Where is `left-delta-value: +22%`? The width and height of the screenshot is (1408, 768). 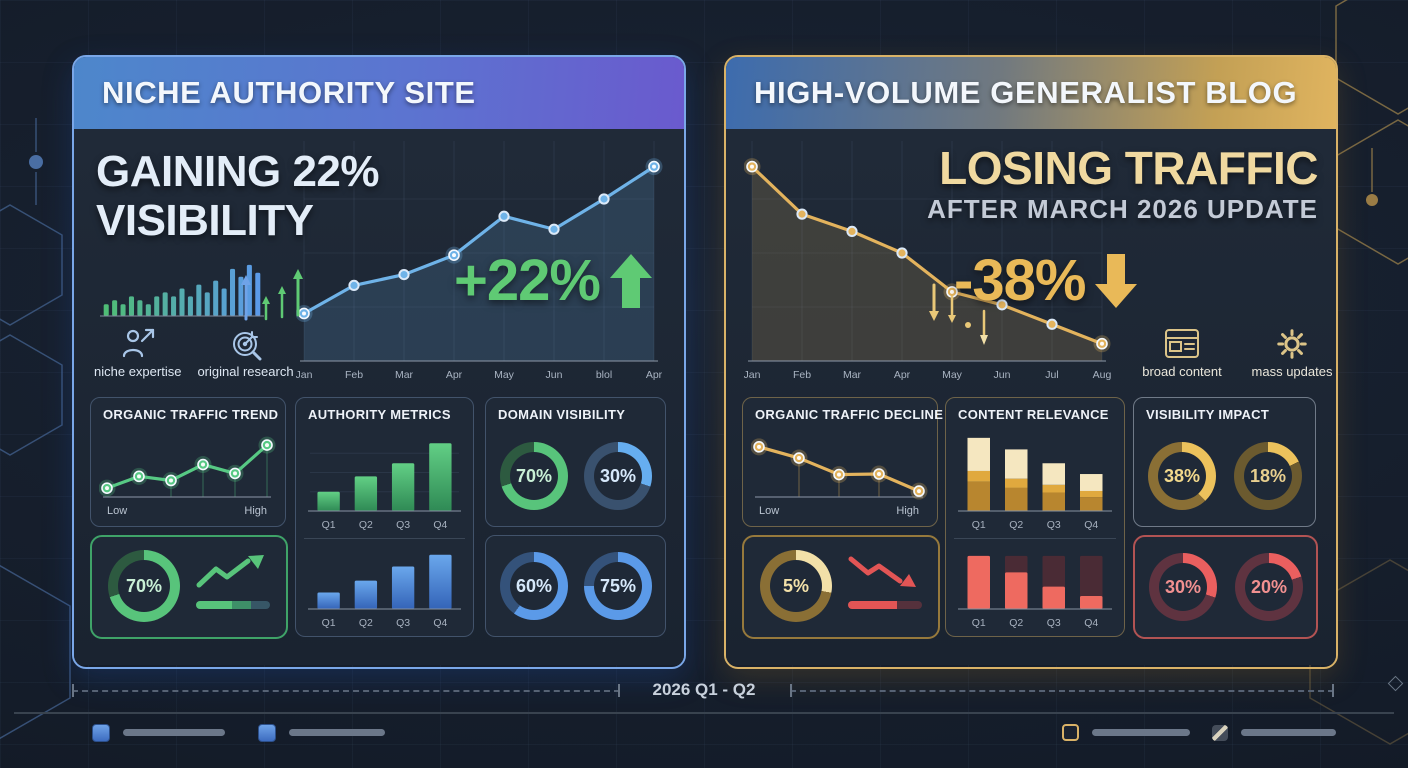
left-delta-value: +22% is located at coordinates (527, 280).